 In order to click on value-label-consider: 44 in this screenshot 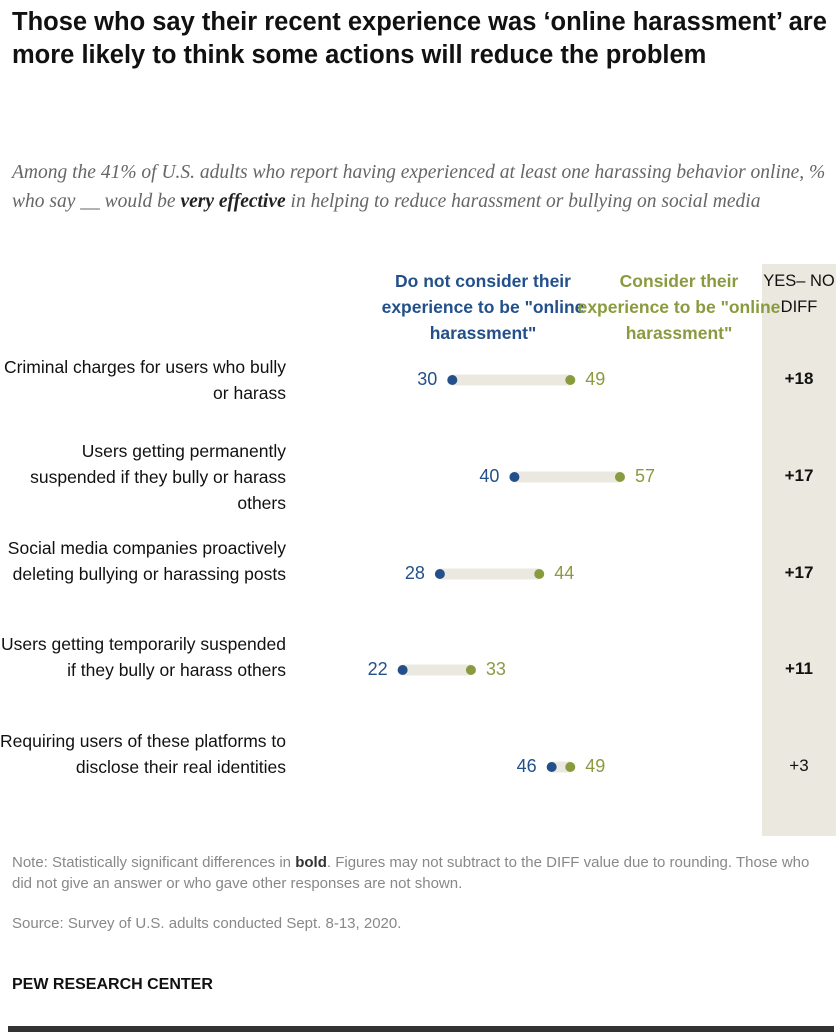, I will do `click(564, 573)`.